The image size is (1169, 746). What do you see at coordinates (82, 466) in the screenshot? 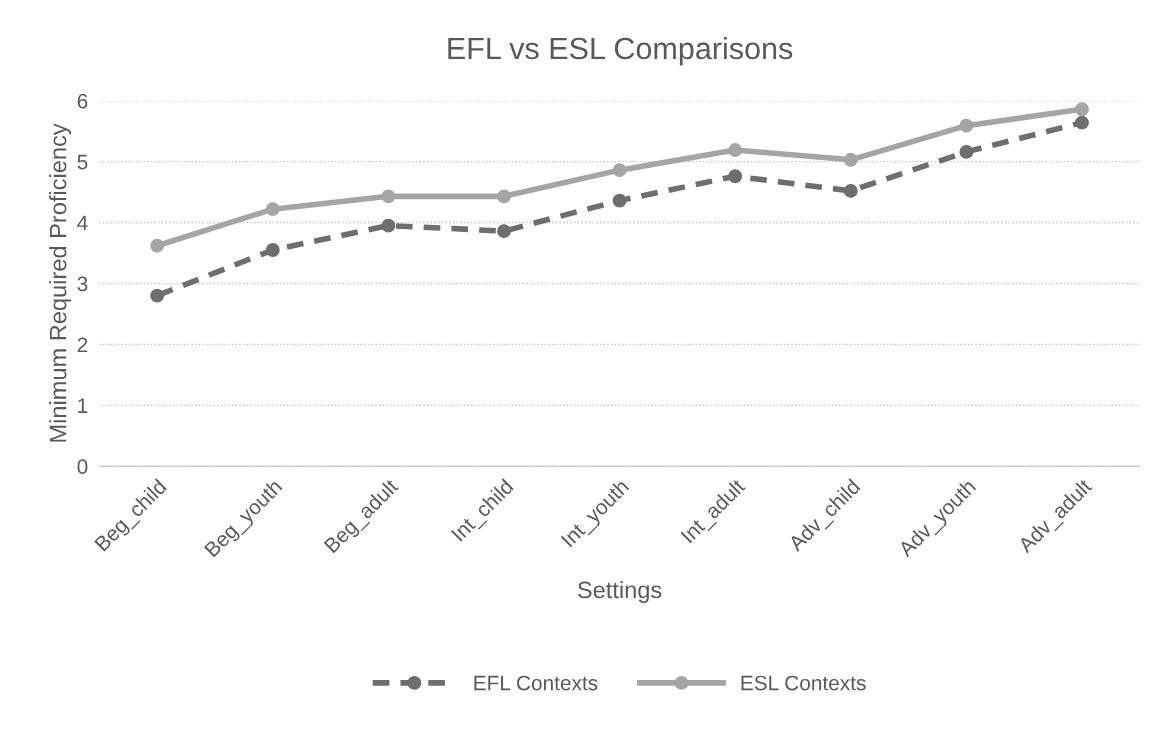
I see `y-tick-label: 0` at bounding box center [82, 466].